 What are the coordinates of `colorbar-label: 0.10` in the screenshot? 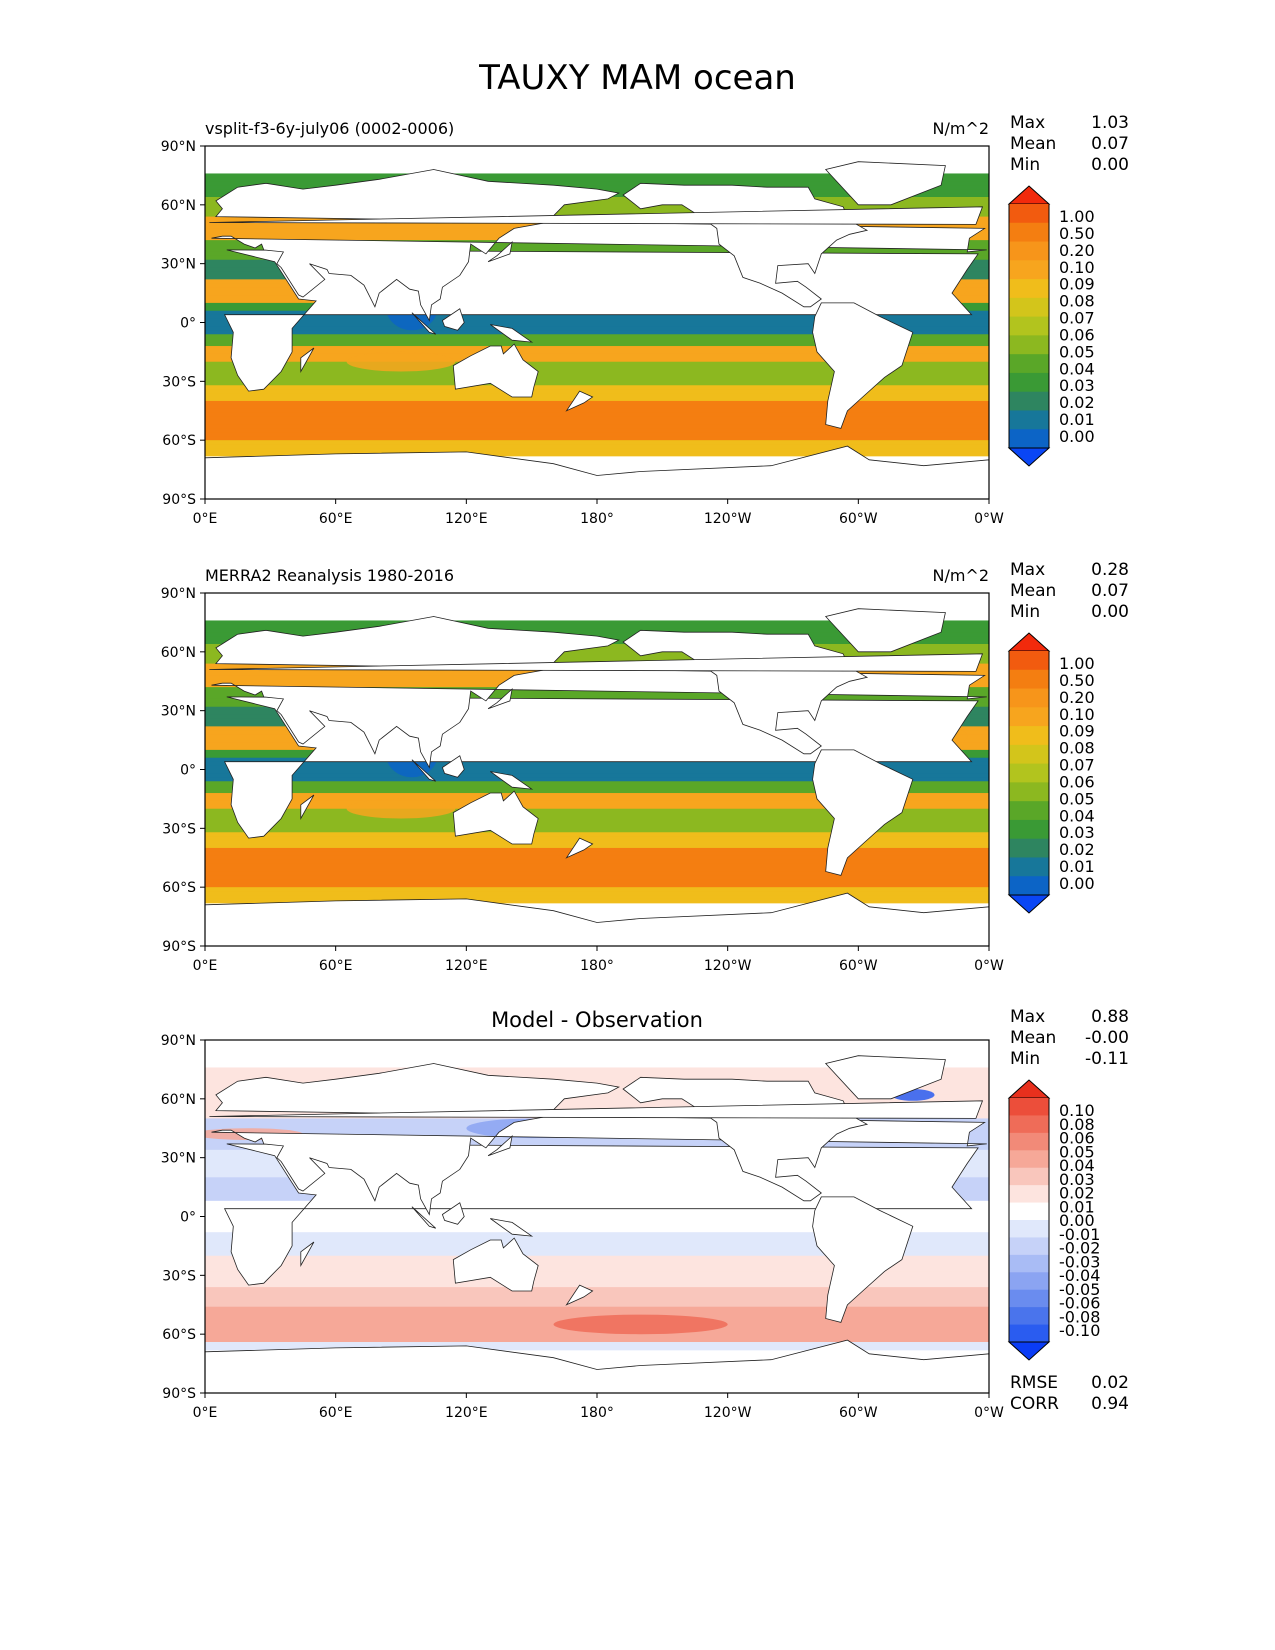 It's located at (1077, 1110).